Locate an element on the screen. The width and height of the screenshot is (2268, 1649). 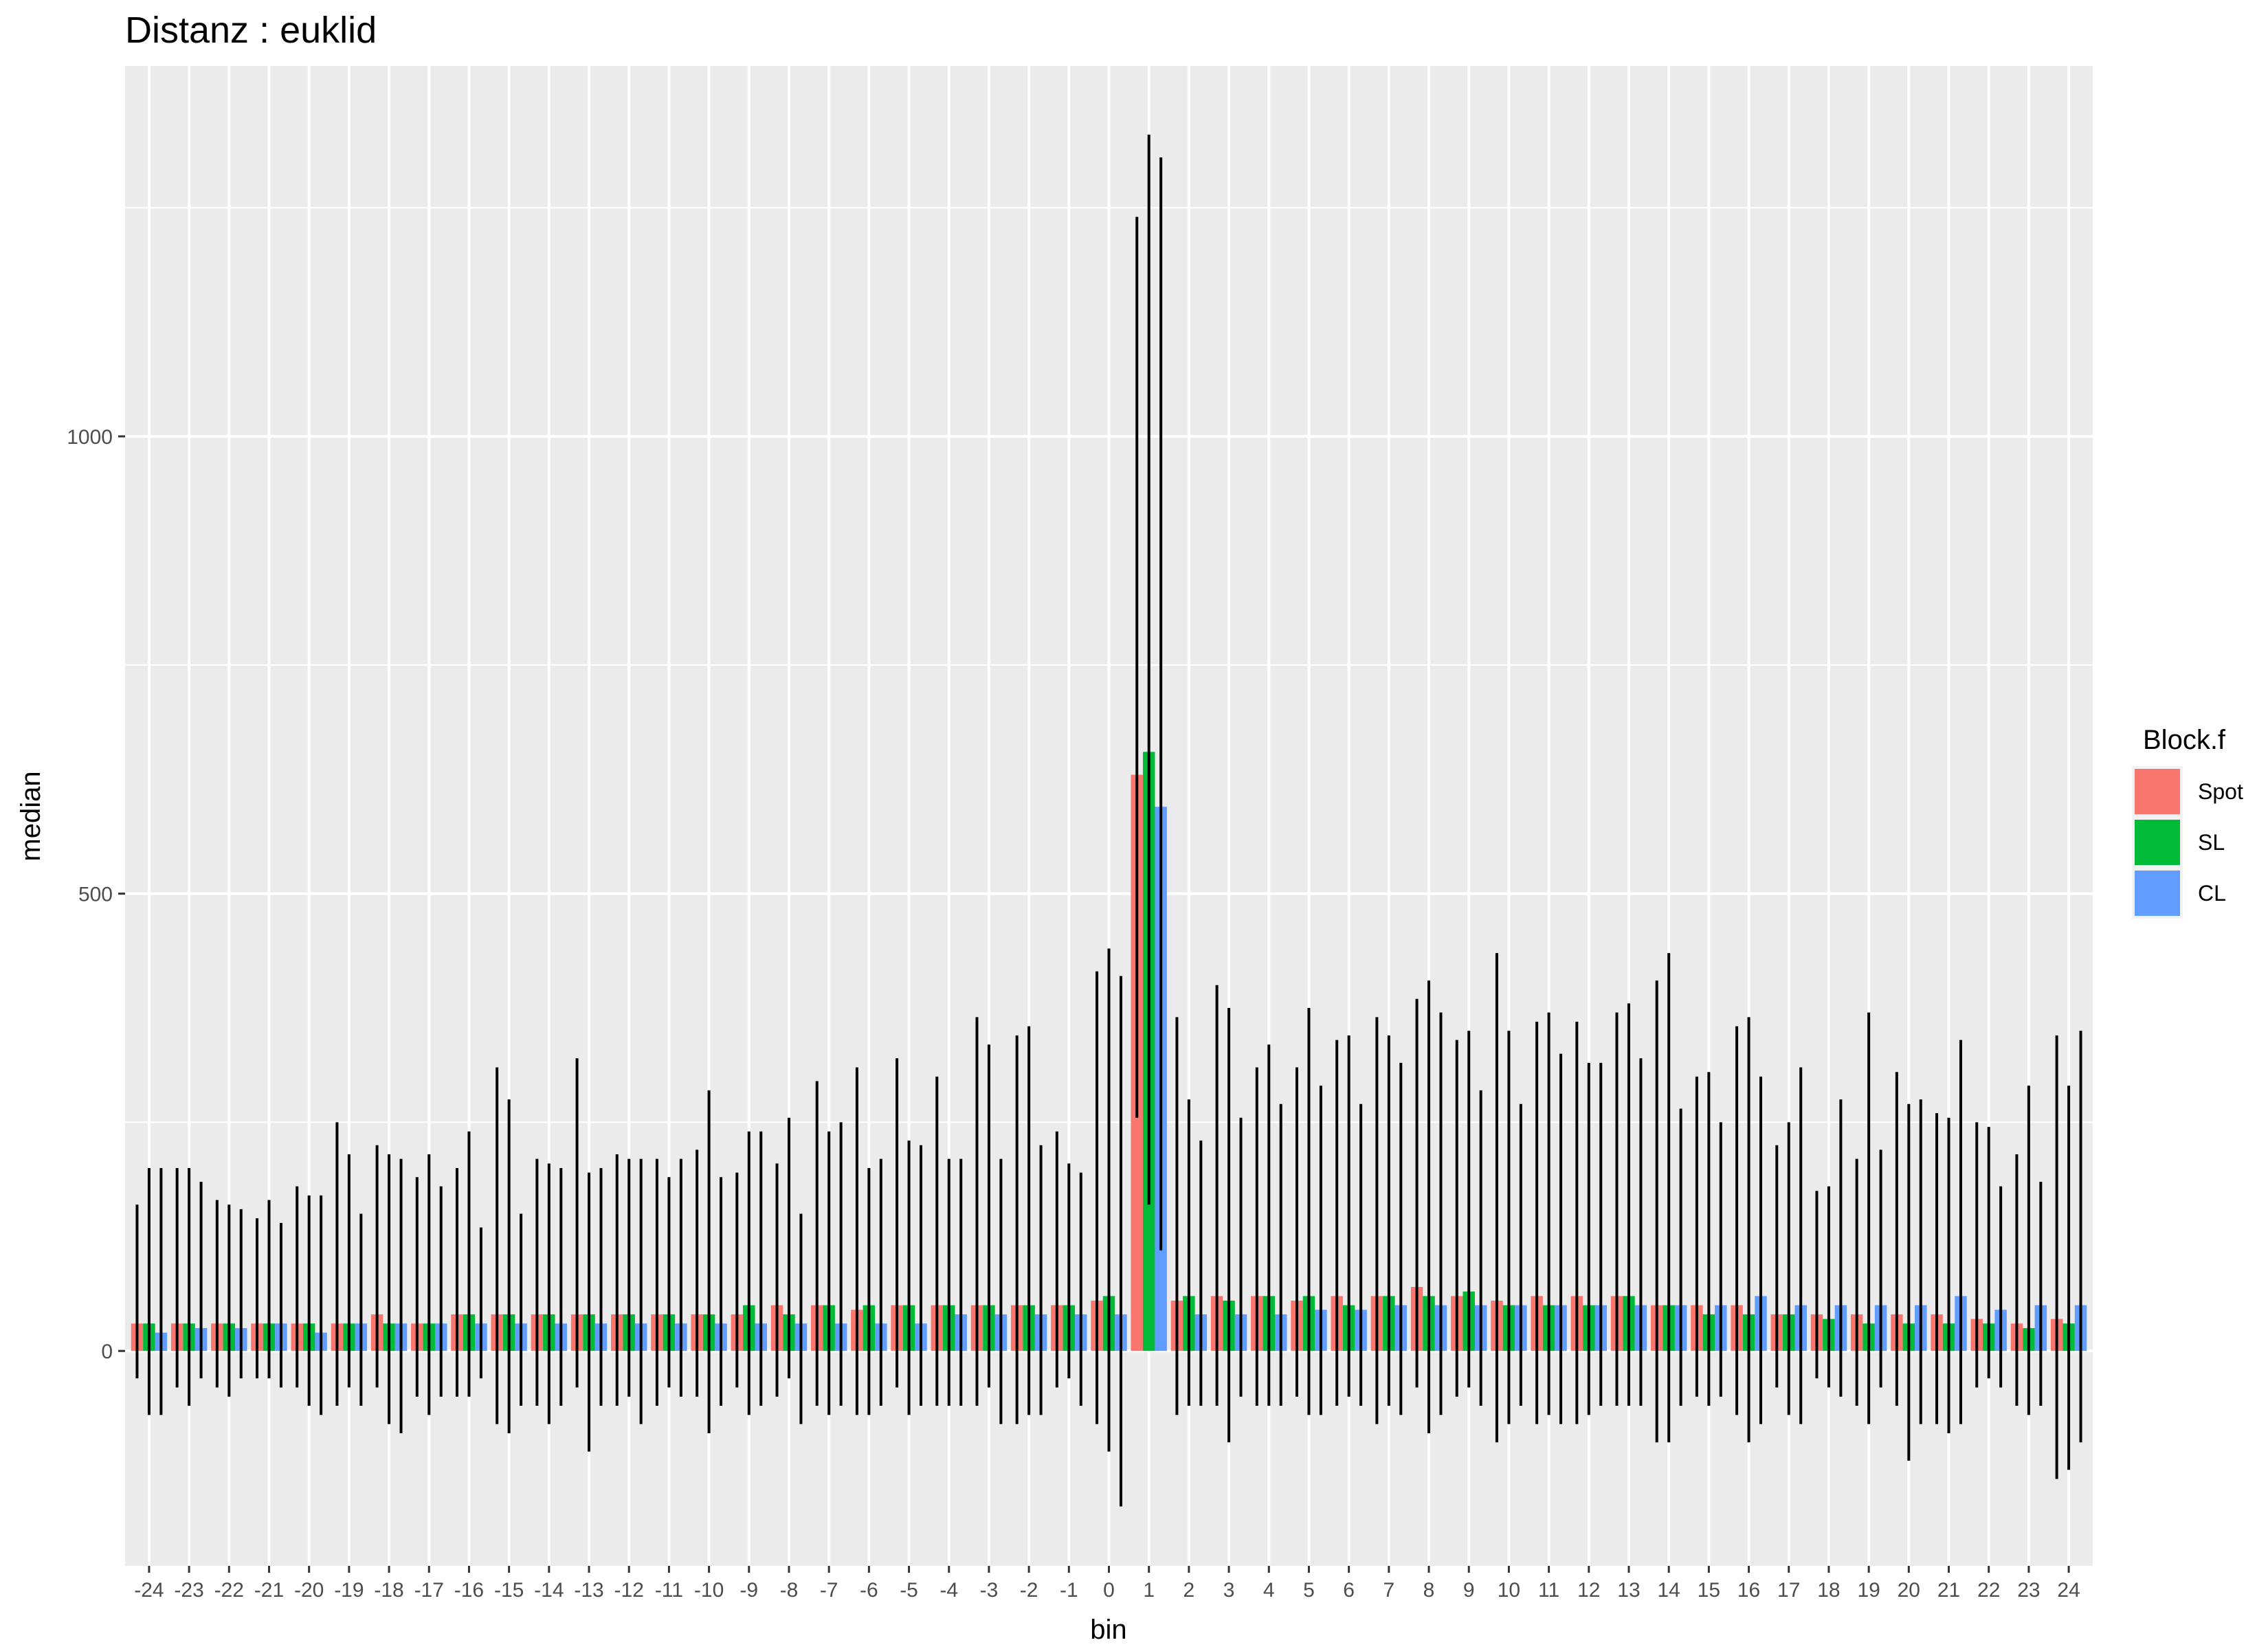
chart-title: Distanz : euklid is located at coordinates (251, 30).